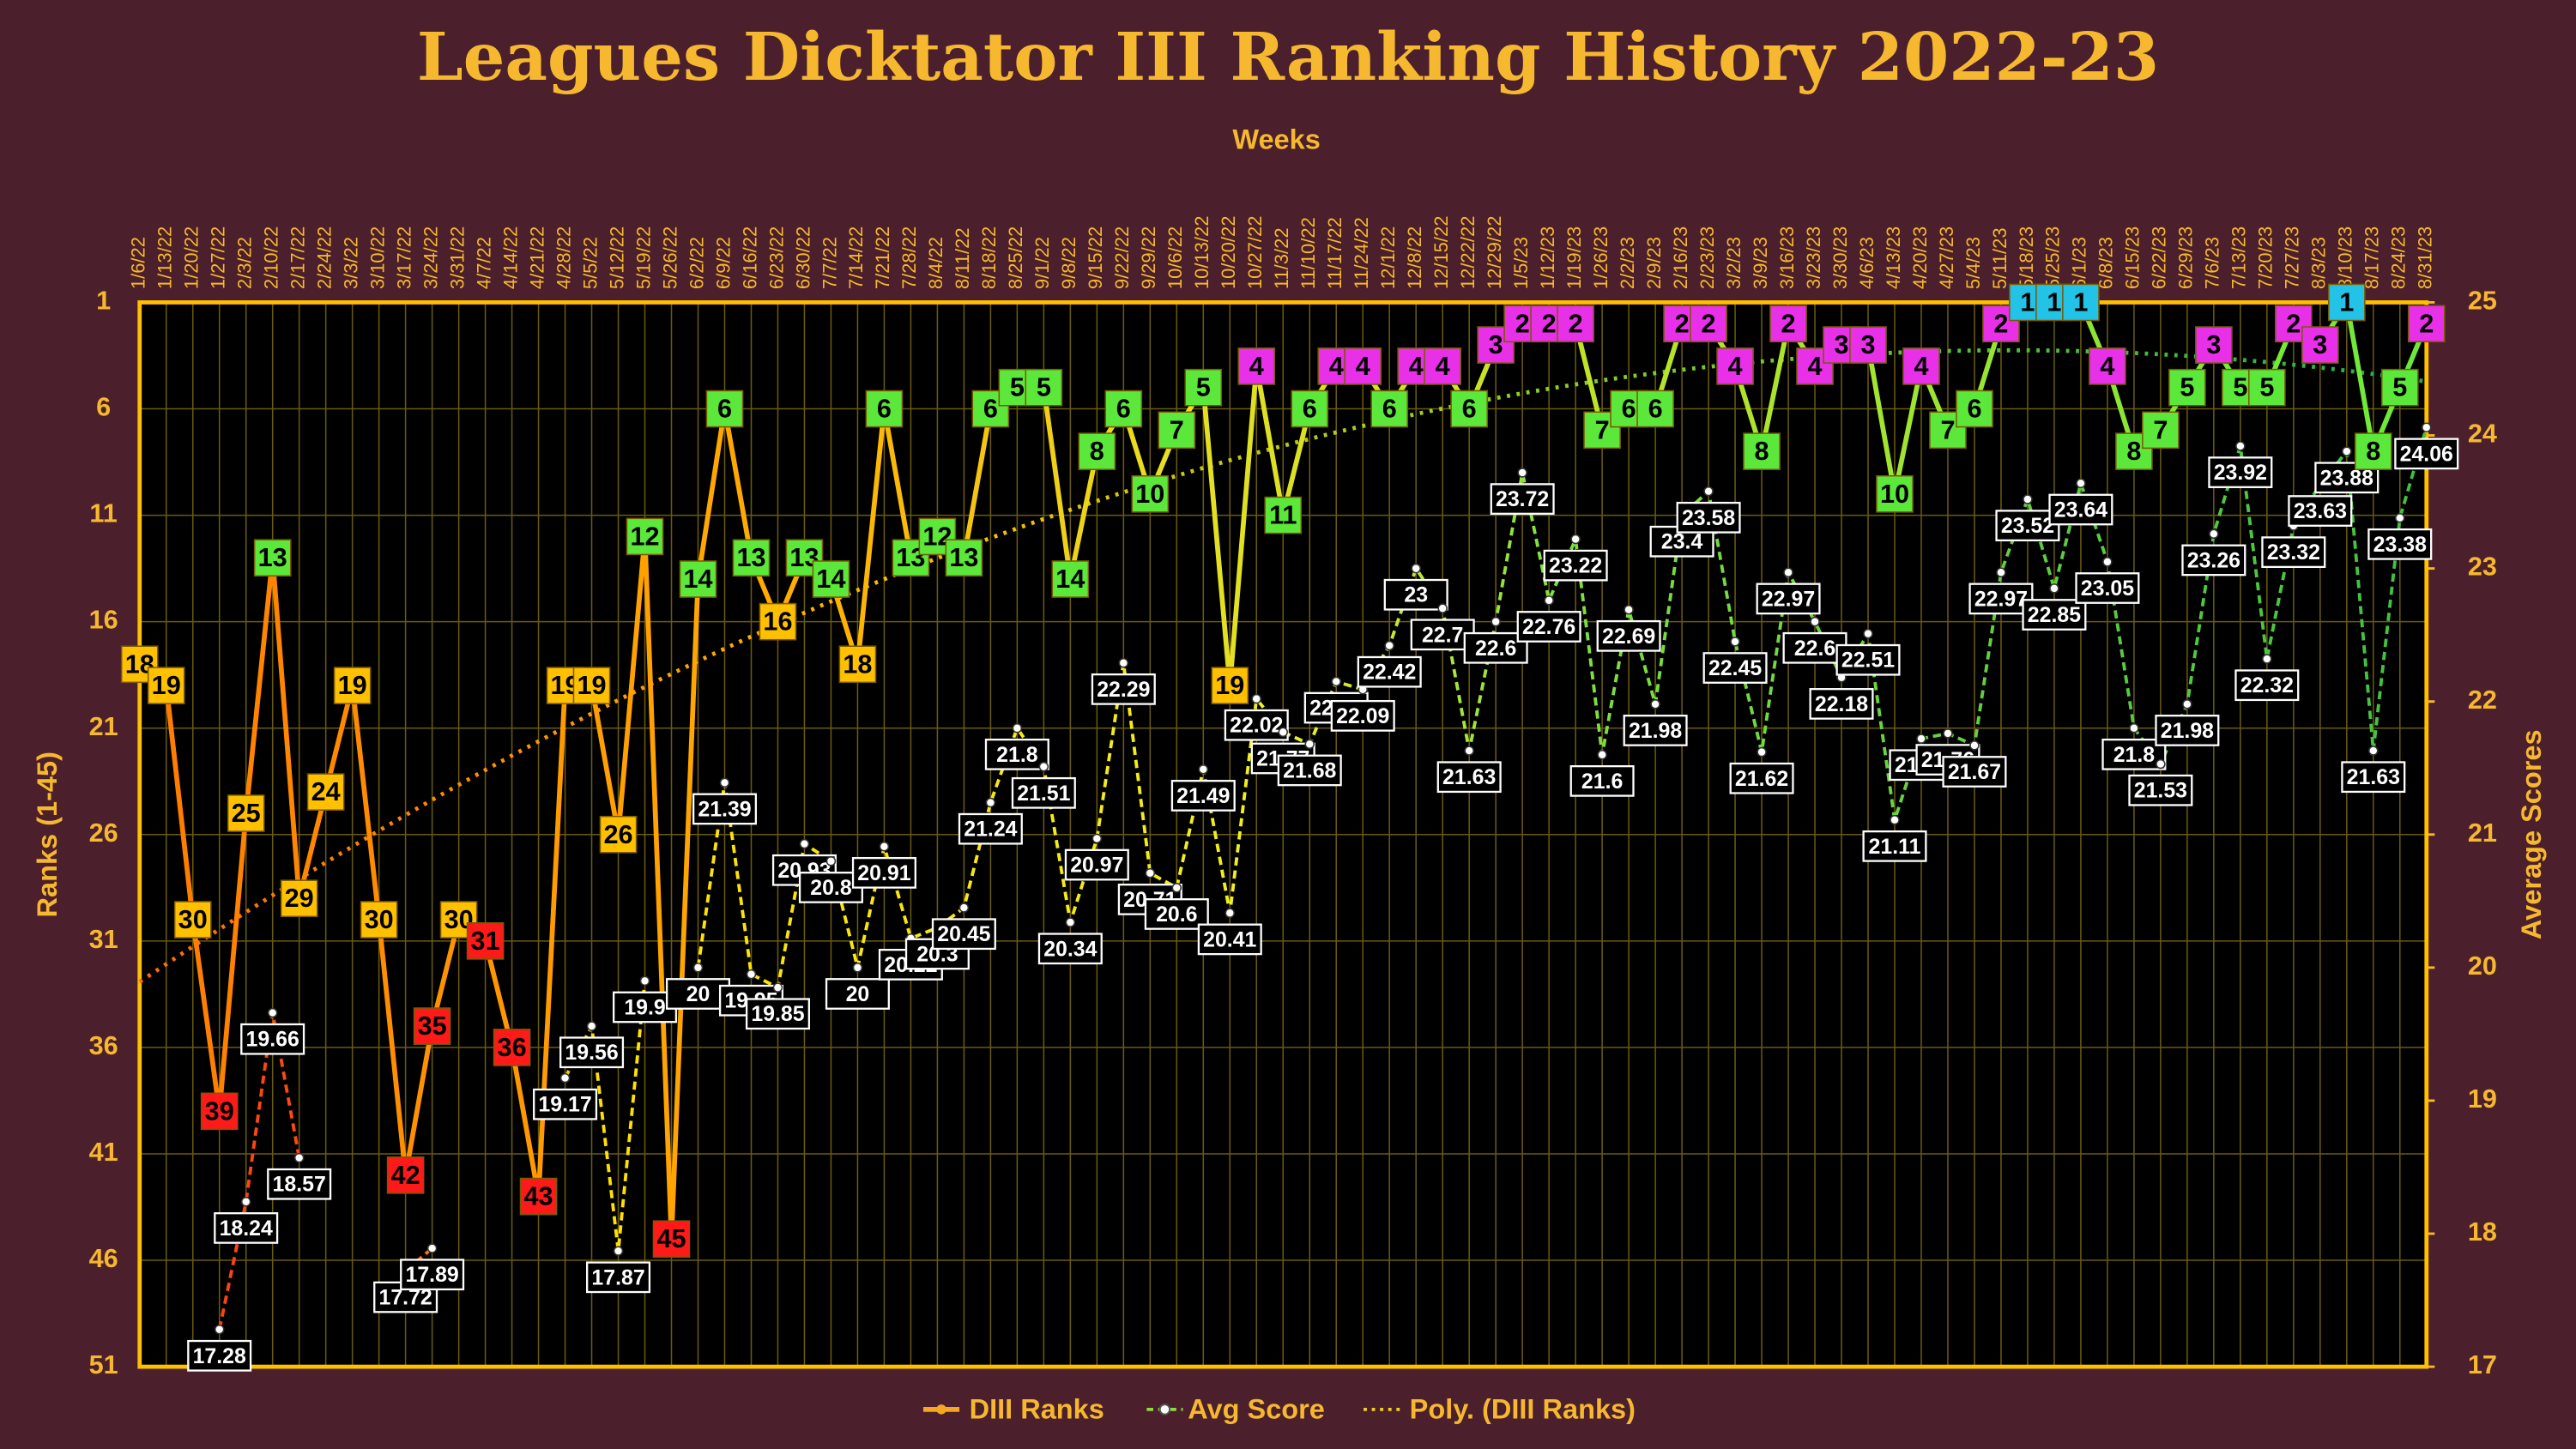  Describe the element at coordinates (272, 1040) in the screenshot. I see `avg-label: 19.66` at that location.